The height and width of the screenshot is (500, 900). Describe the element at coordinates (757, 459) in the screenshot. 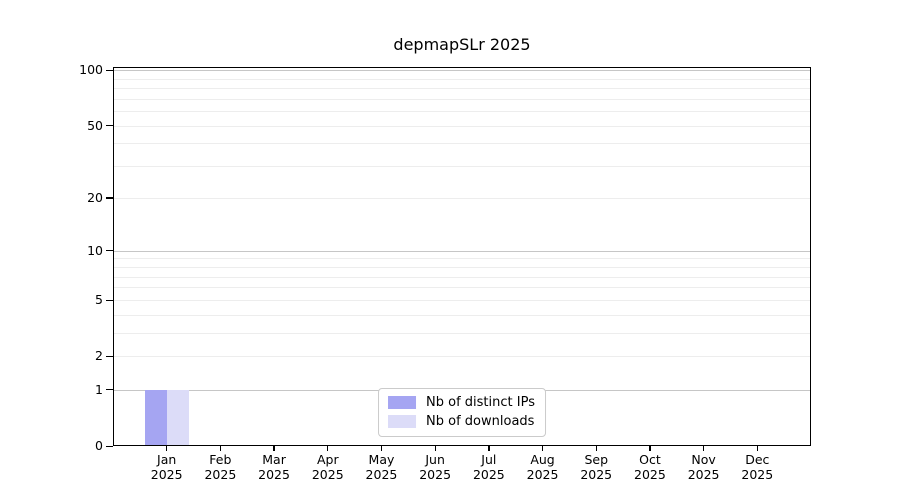

I see `x-tick-month: Dec` at that location.